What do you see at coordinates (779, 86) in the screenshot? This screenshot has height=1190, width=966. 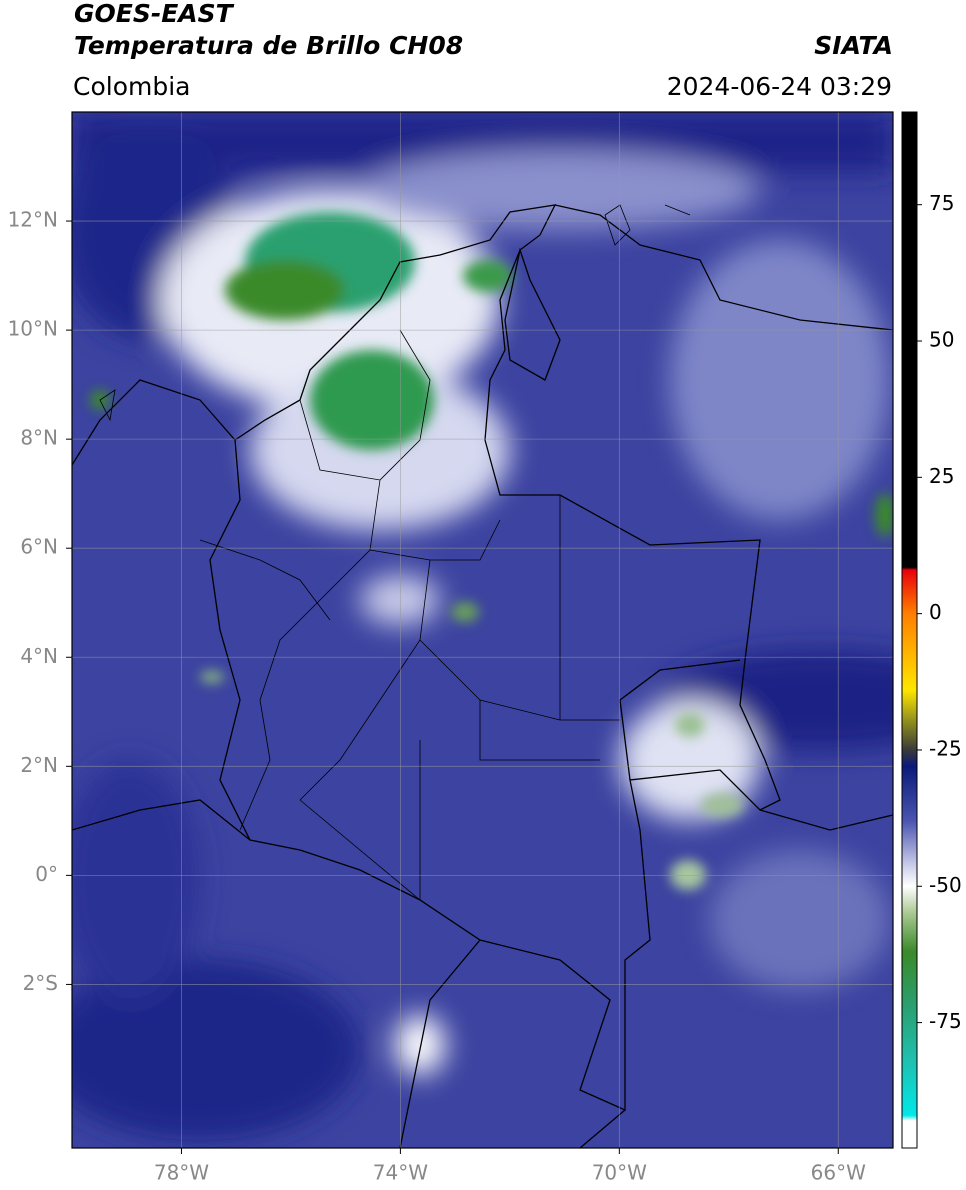 I see `datetime-label: 2024-06-24 03:29` at bounding box center [779, 86].